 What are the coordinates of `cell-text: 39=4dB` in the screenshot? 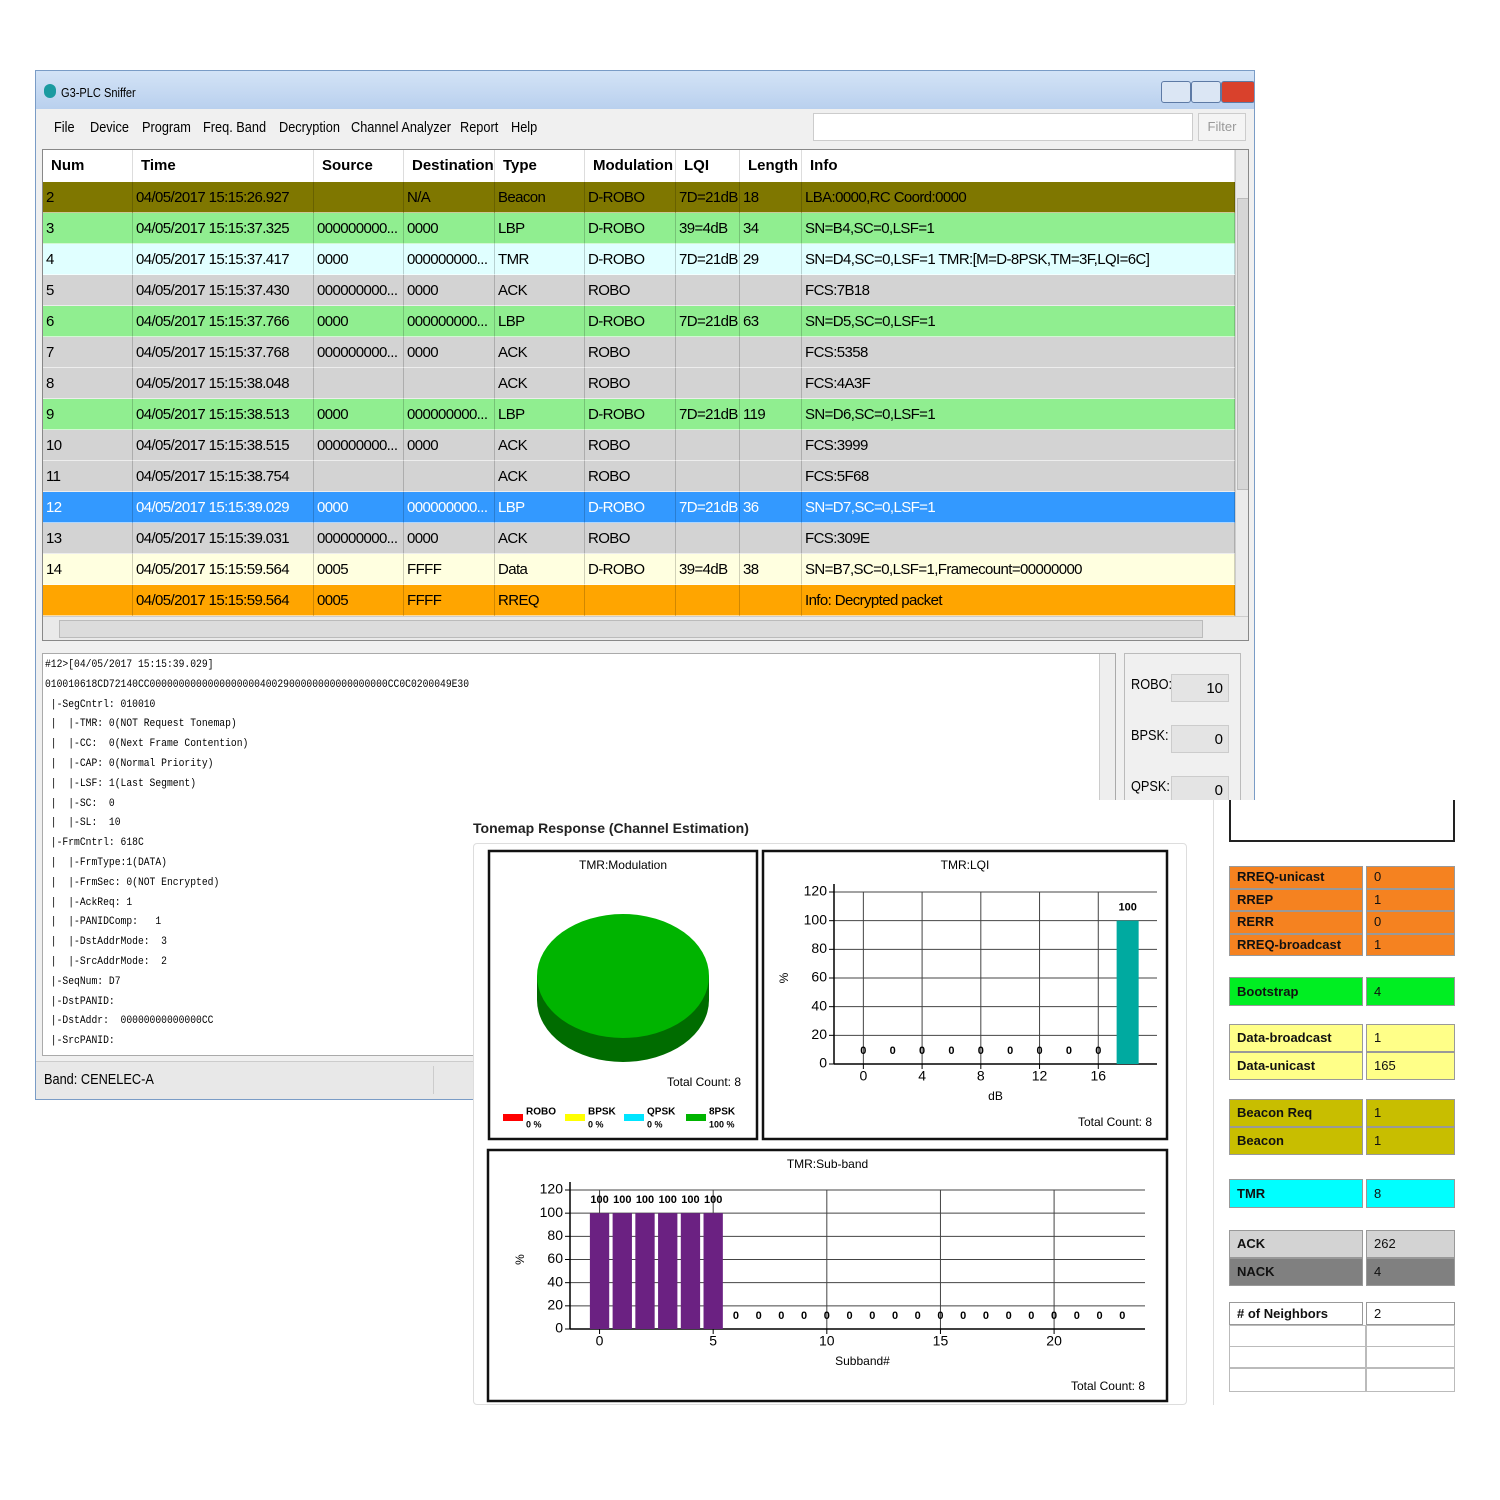 It's located at (703, 228).